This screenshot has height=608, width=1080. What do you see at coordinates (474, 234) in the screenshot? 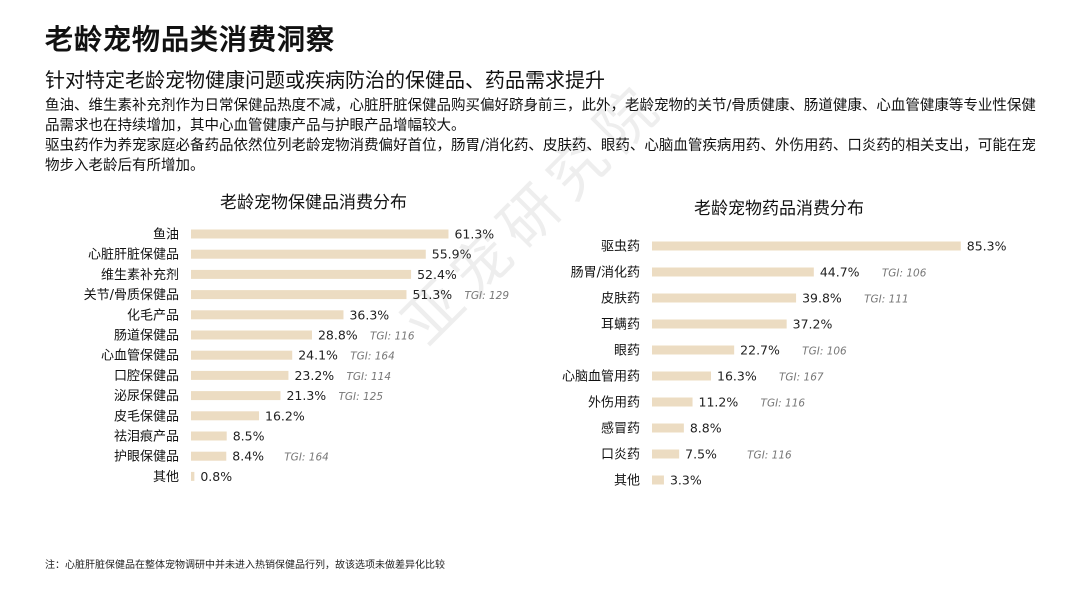
I see `supplement-value-label: 61.3%` at bounding box center [474, 234].